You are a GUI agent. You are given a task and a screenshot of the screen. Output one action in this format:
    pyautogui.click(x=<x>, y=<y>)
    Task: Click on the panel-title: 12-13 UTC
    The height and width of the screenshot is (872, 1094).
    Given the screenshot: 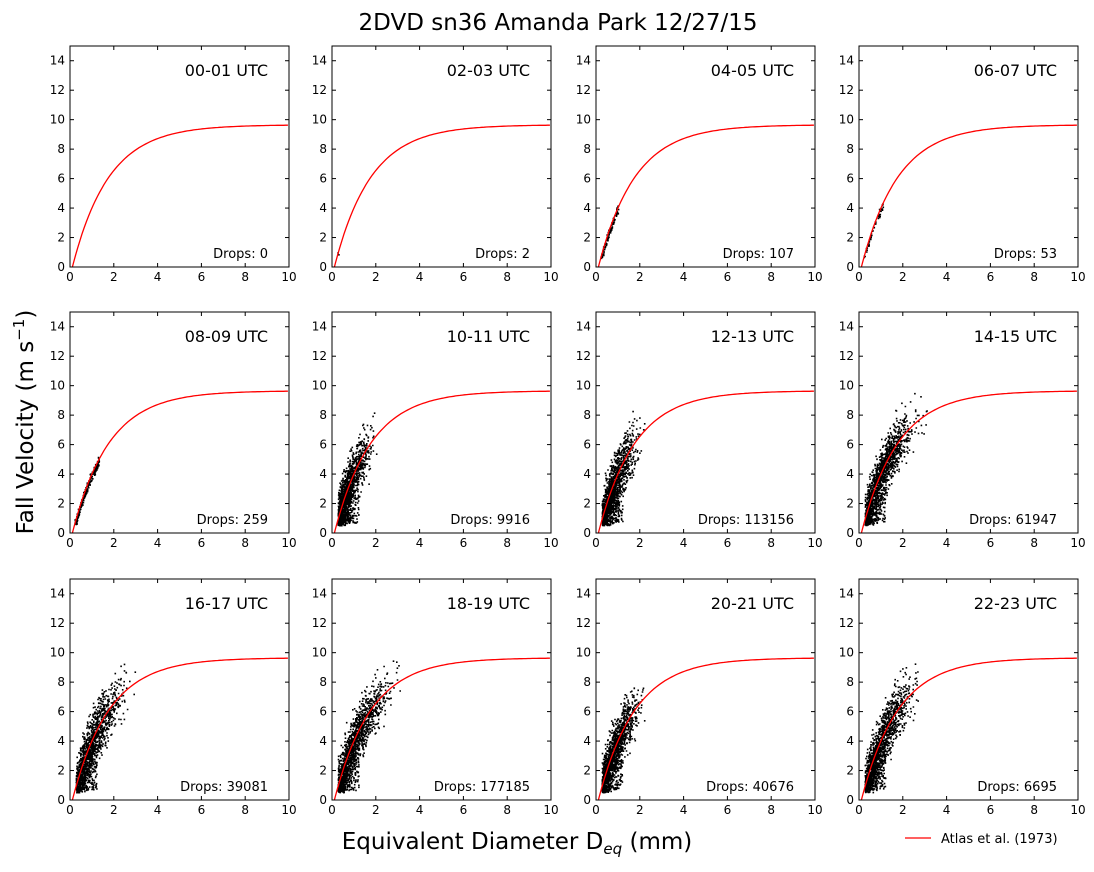 What is the action you would take?
    pyautogui.click(x=752, y=336)
    